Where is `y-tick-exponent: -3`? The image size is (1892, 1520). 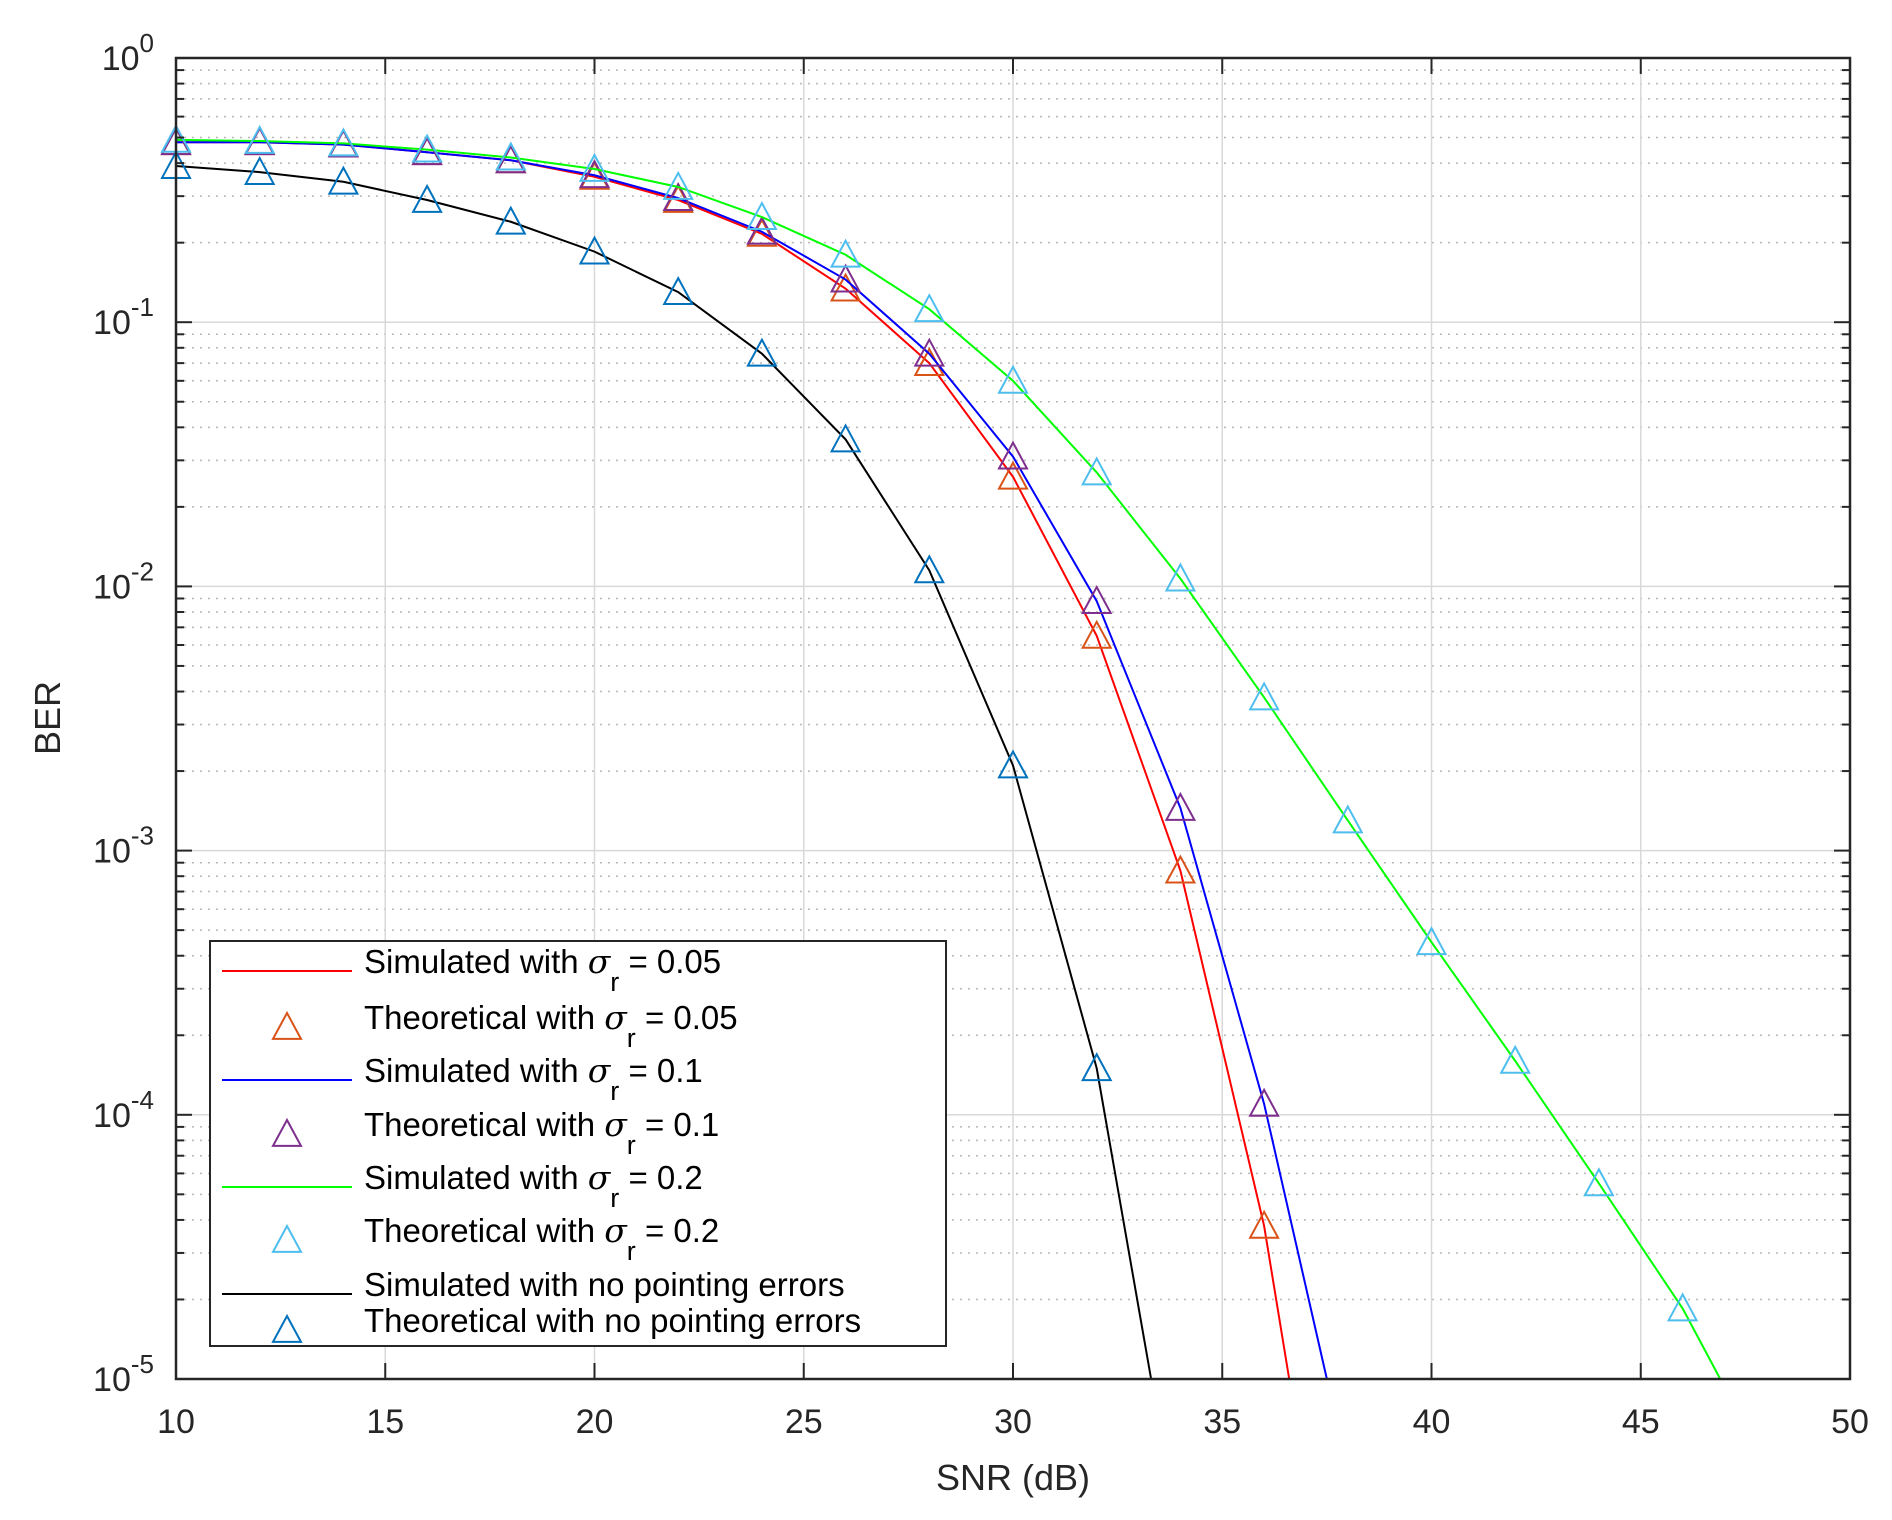
y-tick-exponent: -3 is located at coordinates (142, 836).